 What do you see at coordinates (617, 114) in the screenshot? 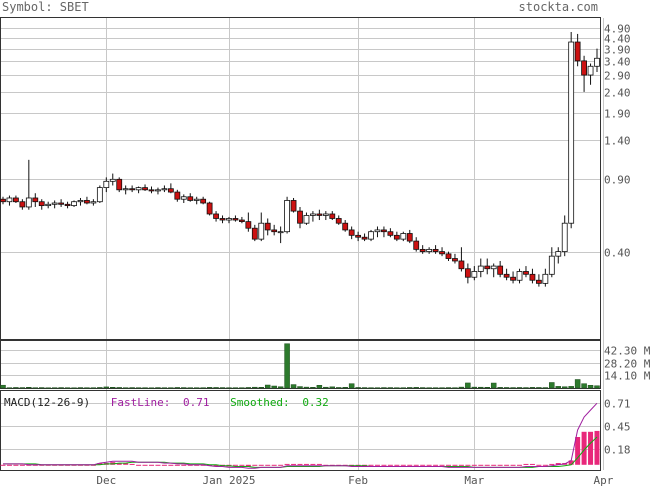
I see `price-tick-label: 1.90` at bounding box center [617, 114].